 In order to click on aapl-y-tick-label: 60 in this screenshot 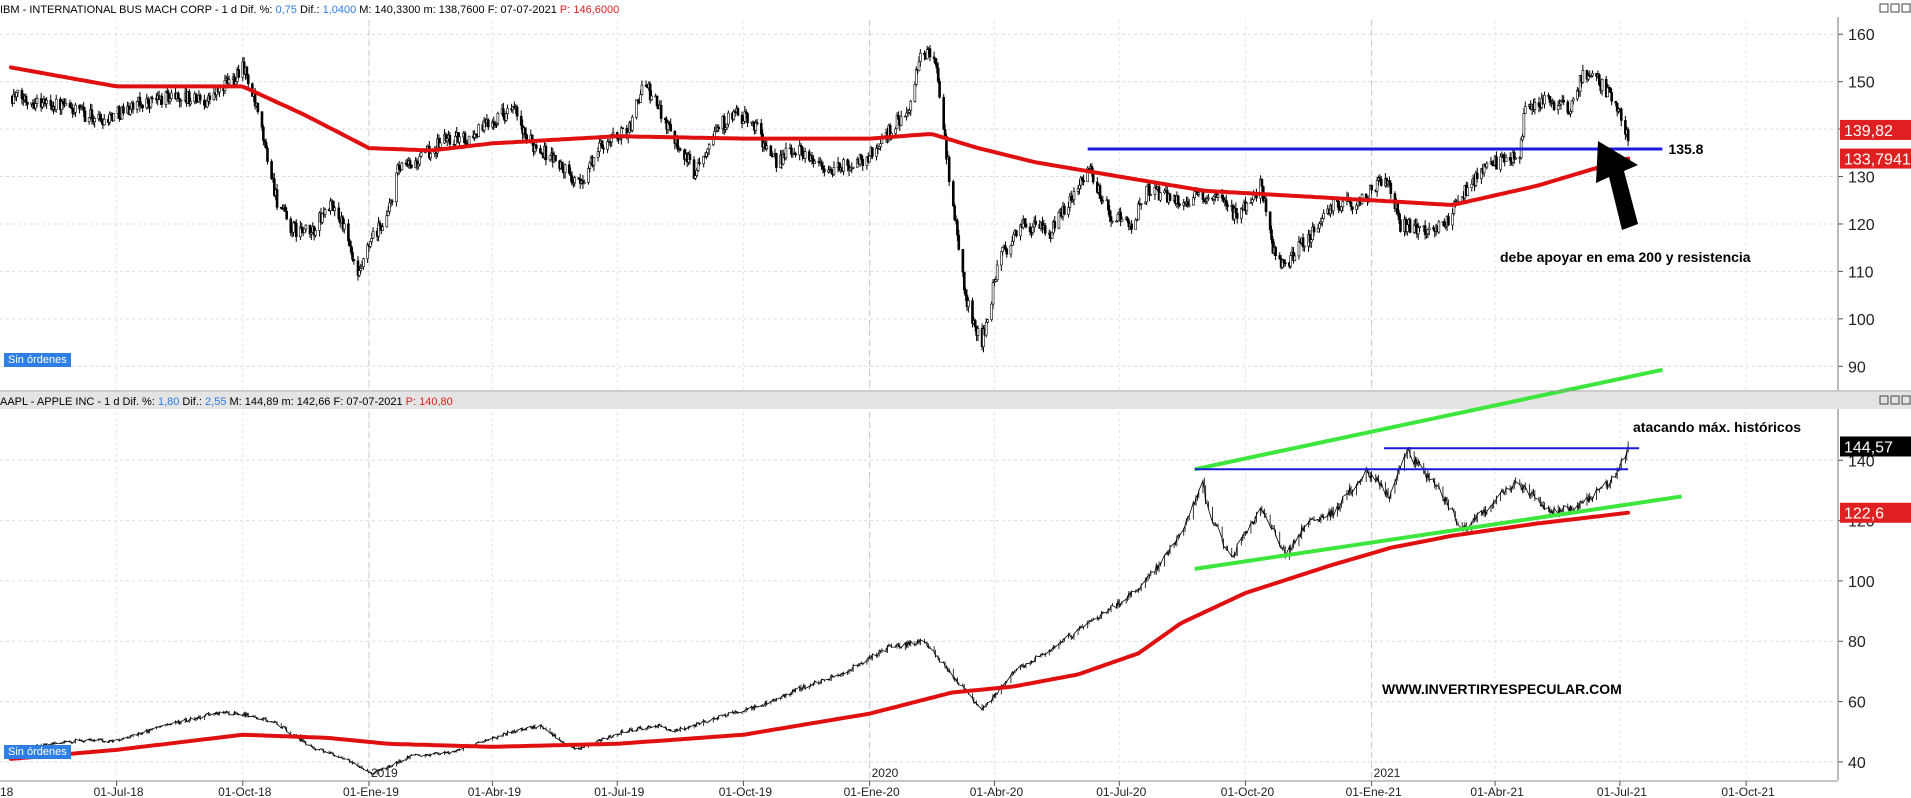, I will do `click(1857, 703)`.